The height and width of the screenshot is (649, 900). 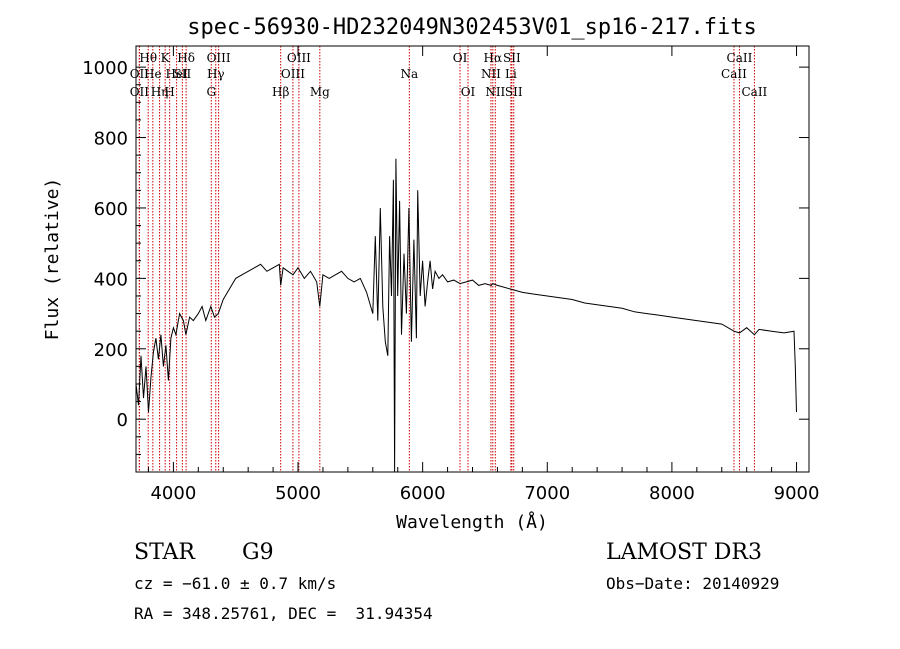 What do you see at coordinates (468, 92) in the screenshot?
I see `line-label-19: OI` at bounding box center [468, 92].